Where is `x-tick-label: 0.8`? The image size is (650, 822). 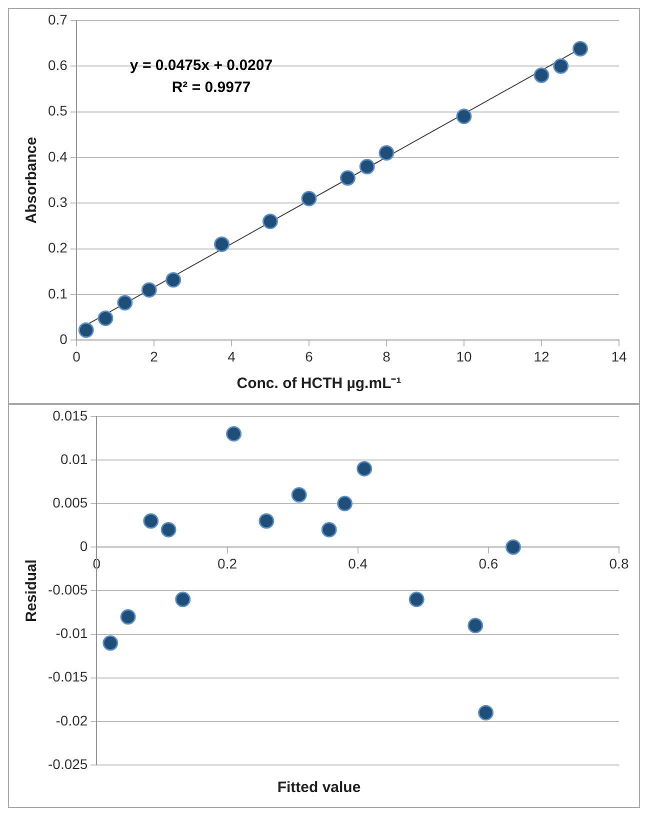
x-tick-label: 0.8 is located at coordinates (619, 563).